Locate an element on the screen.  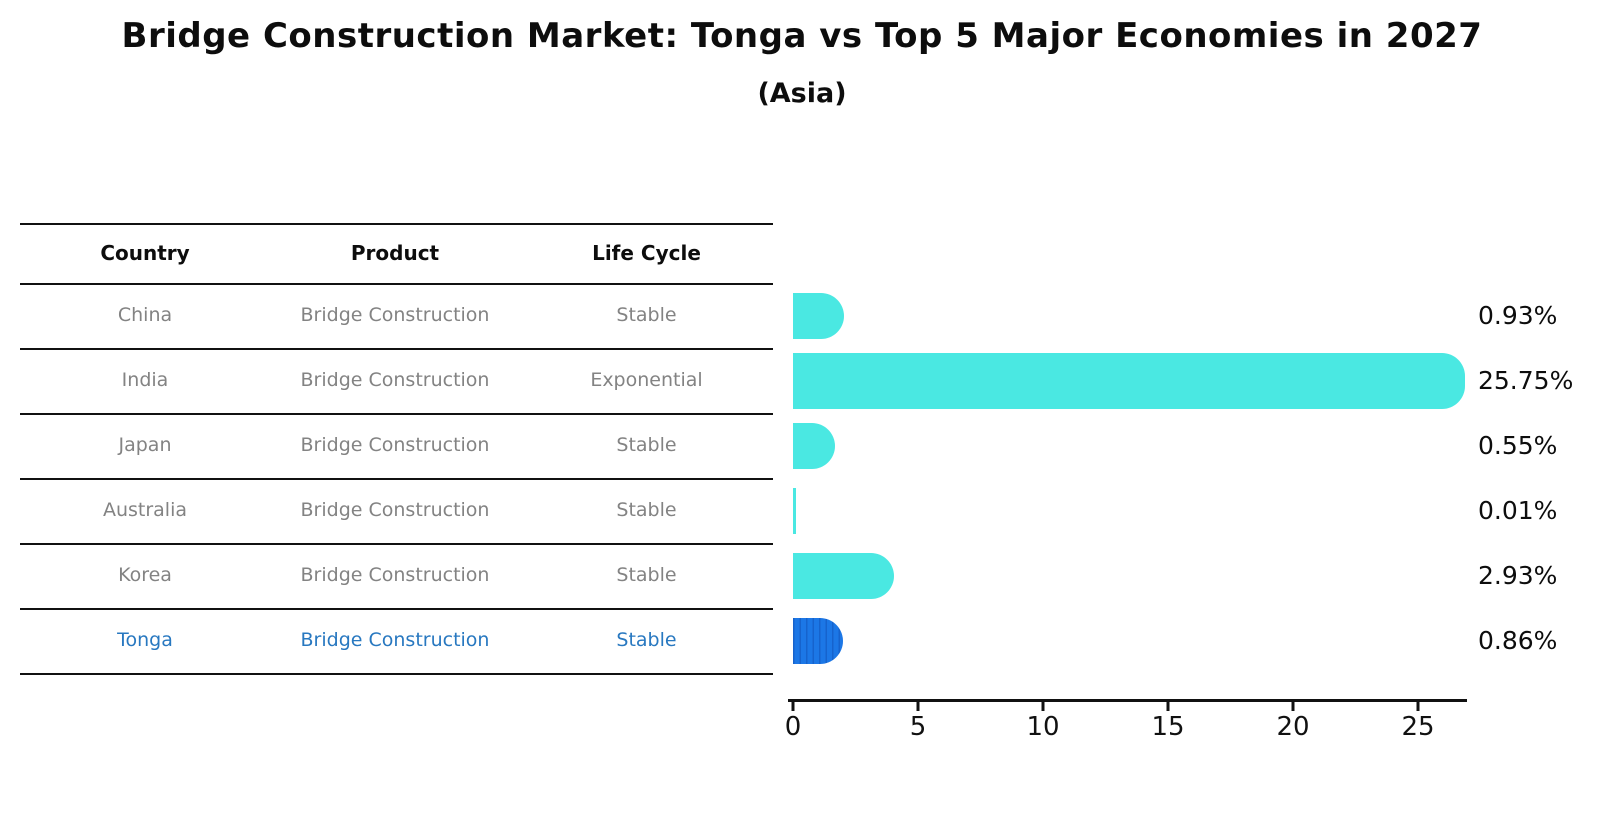
x-axis-tick-label: 5 is located at coordinates (918, 727).